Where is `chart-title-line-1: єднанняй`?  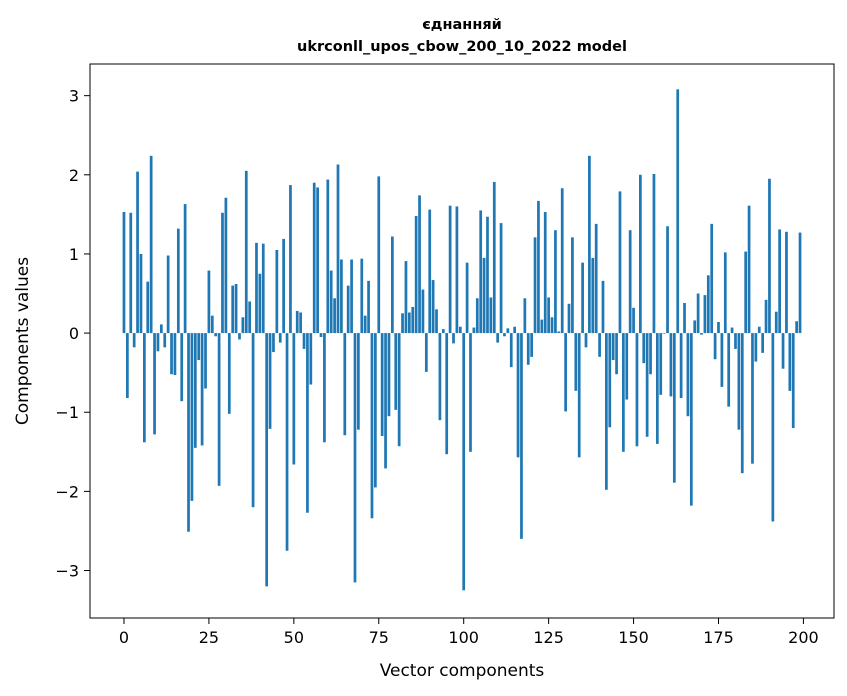
chart-title-line-1: єднанняй is located at coordinates (462, 25).